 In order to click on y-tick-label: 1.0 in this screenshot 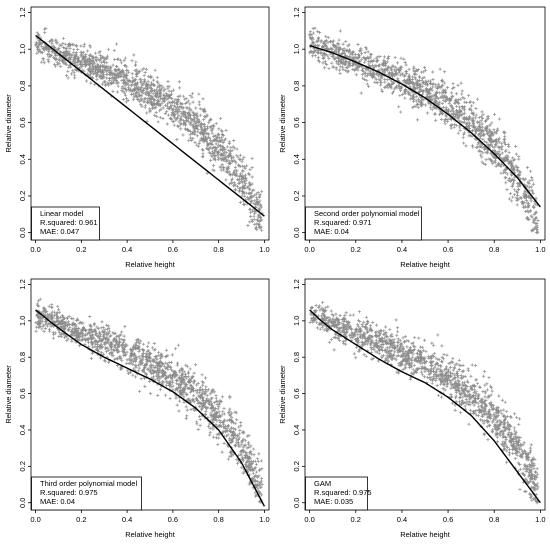, I will do `click(22, 321)`.